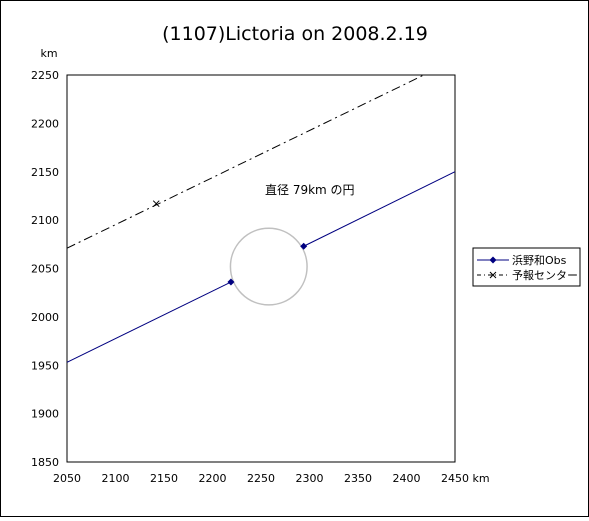 Image resolution: width=589 pixels, height=521 pixels. Describe the element at coordinates (45, 172) in the screenshot. I see `y-tick-label: 2150` at that location.